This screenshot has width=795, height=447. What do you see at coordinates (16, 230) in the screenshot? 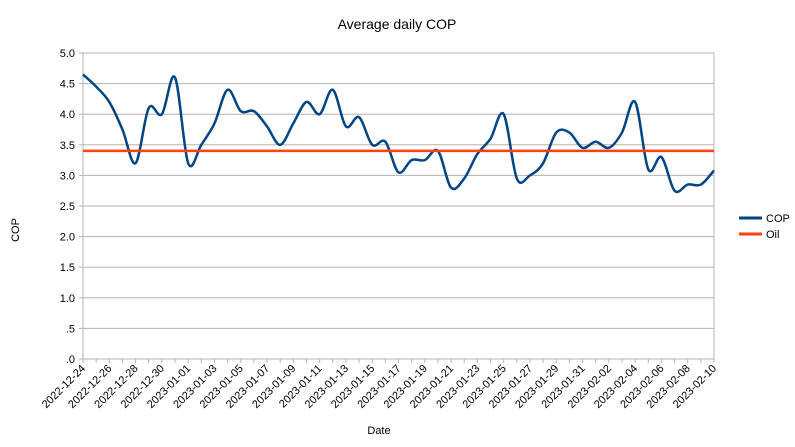
I see `y-axis-title: COP` at bounding box center [16, 230].